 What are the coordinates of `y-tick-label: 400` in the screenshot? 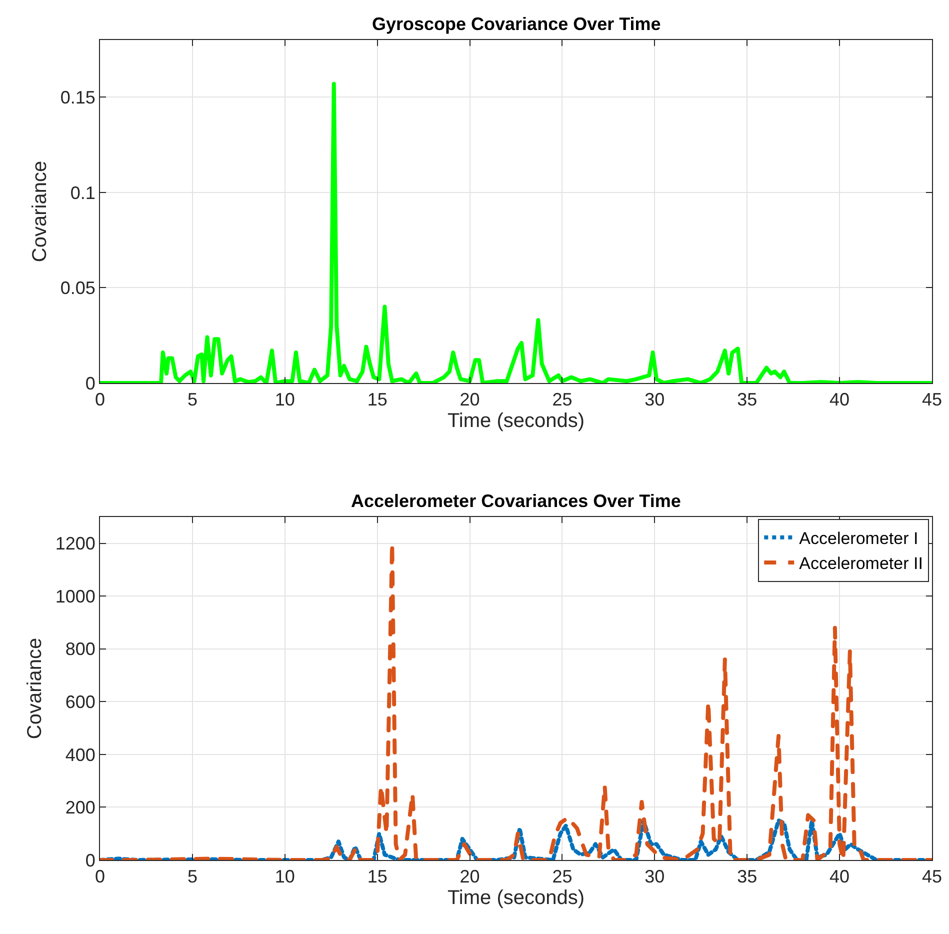 It's located at (80, 754).